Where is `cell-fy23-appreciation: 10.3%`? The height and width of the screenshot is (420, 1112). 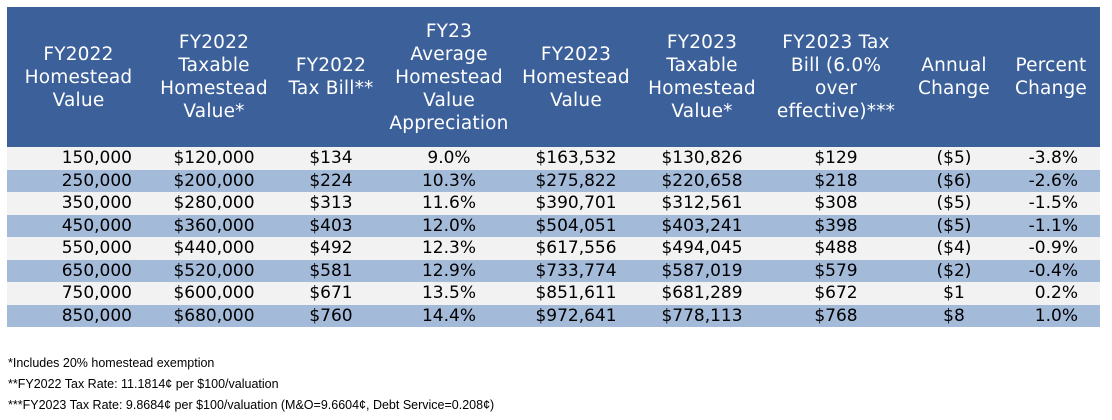 cell-fy23-appreciation: 10.3% is located at coordinates (449, 180).